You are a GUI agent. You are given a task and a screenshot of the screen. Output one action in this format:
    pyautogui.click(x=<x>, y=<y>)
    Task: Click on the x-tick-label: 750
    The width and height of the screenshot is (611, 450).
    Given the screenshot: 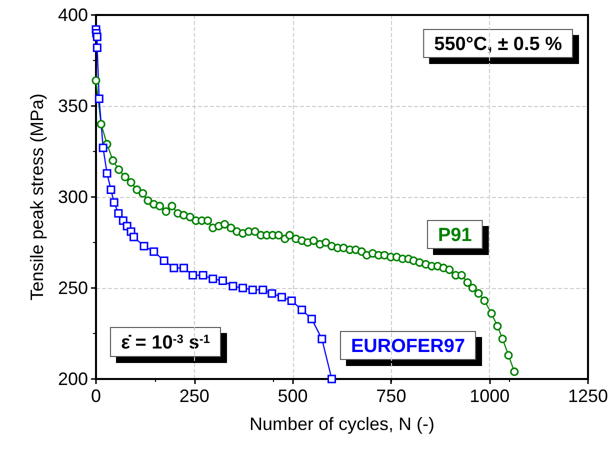 What is the action you would take?
    pyautogui.click(x=391, y=396)
    